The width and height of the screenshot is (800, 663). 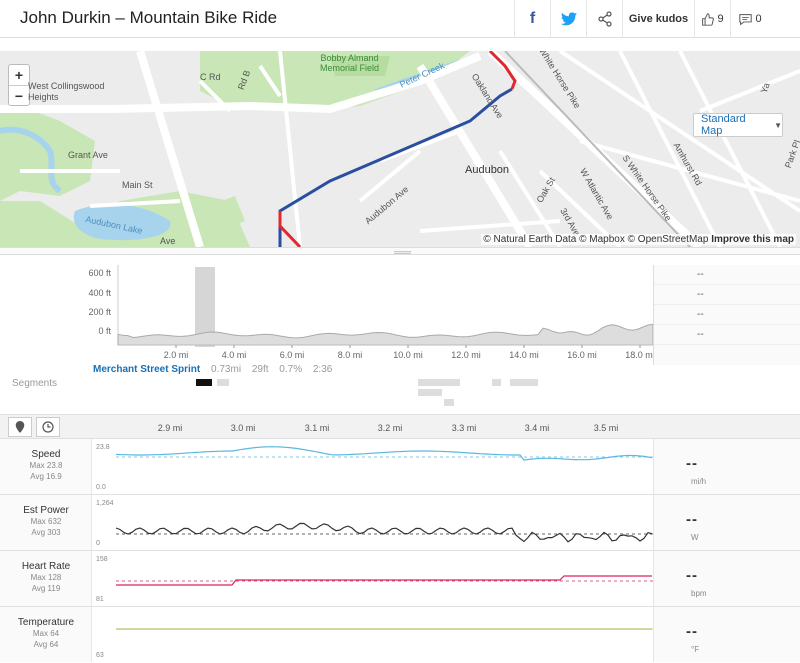 I want to click on stream-row-est-power: Est Power Max 632 Avg 303 1,264 0 -- W, so click(x=400, y=522).